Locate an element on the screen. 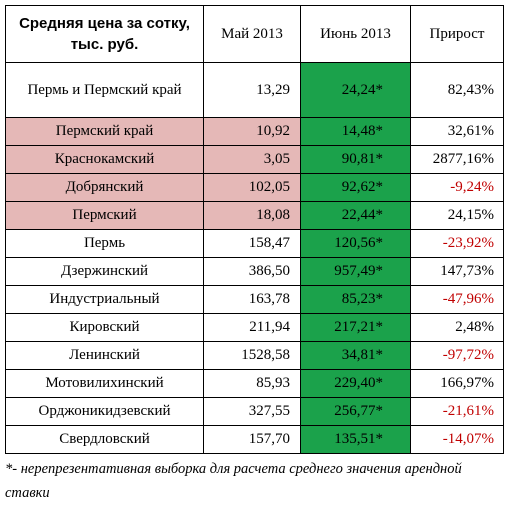 Image resolution: width=506 pixels, height=506 pixels. cell-growth: 24,15% is located at coordinates (457, 215).